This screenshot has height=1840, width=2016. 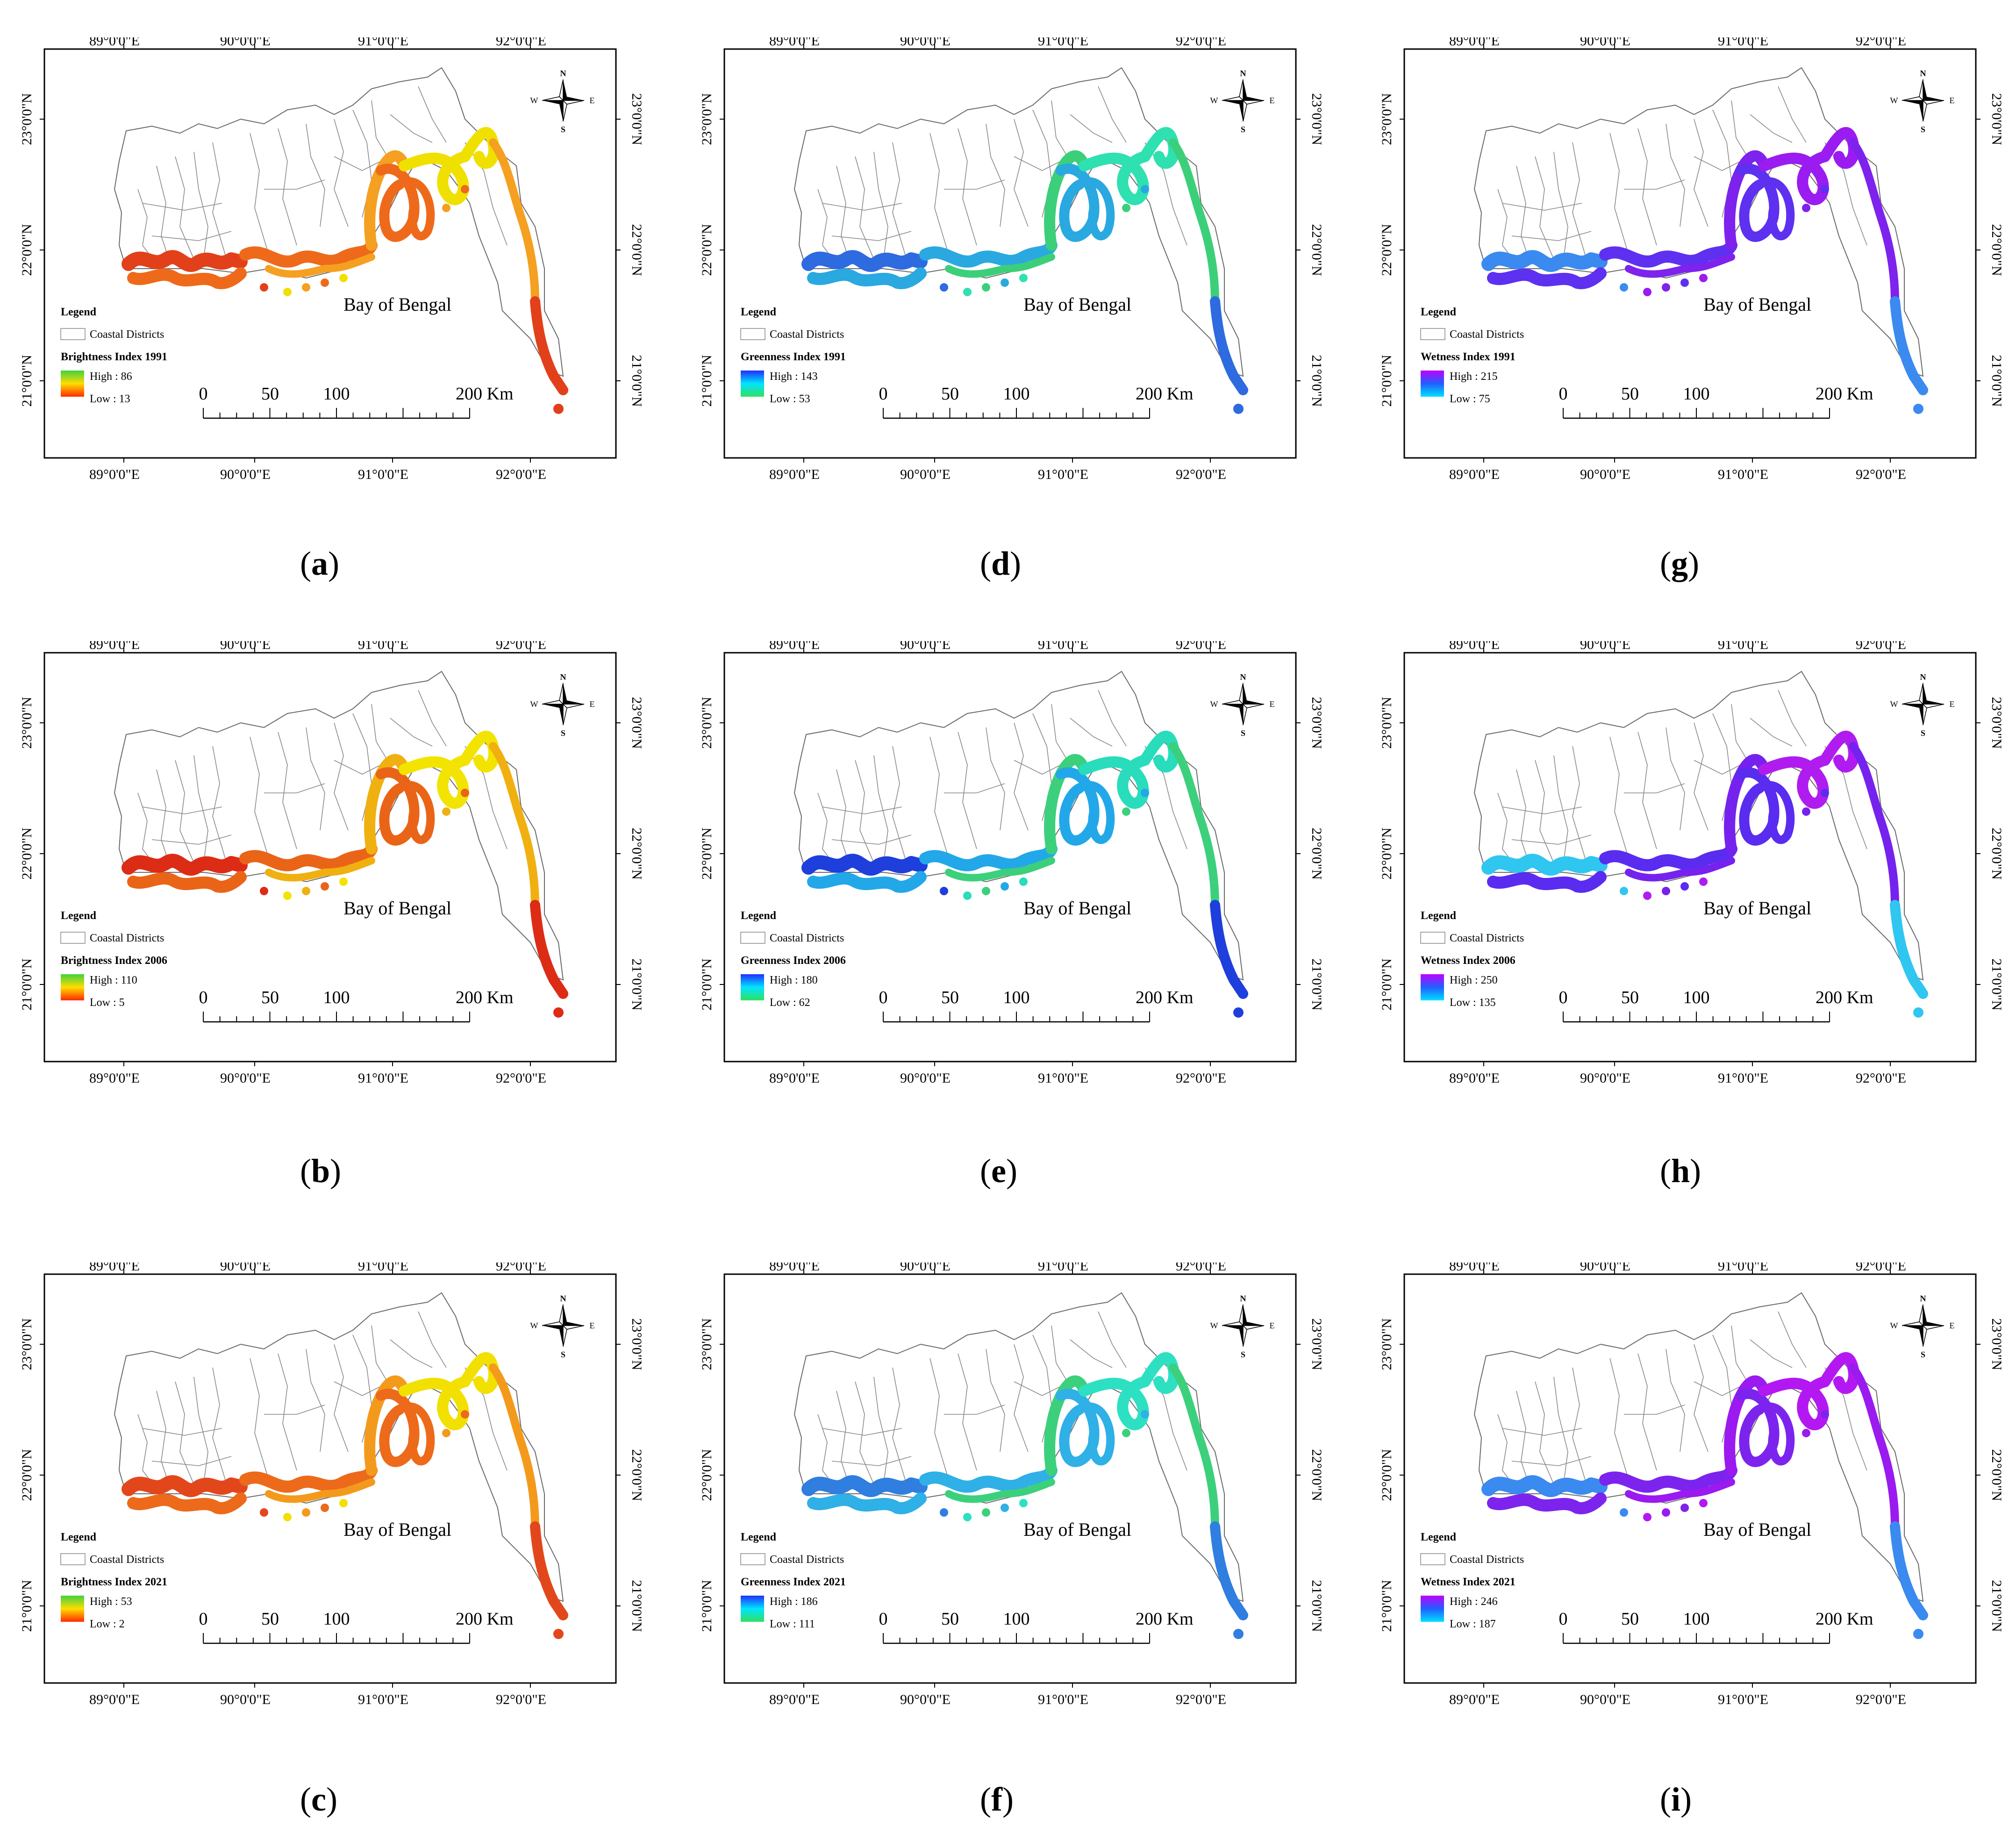 I want to click on panel-letter: b, so click(x=320, y=1171).